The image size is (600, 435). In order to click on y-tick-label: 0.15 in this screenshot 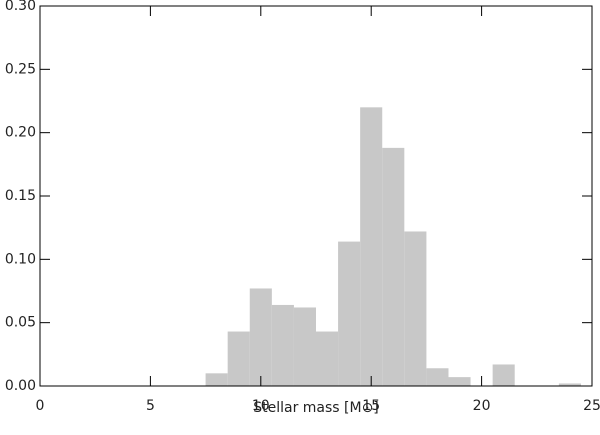, I will do `click(20, 196)`.